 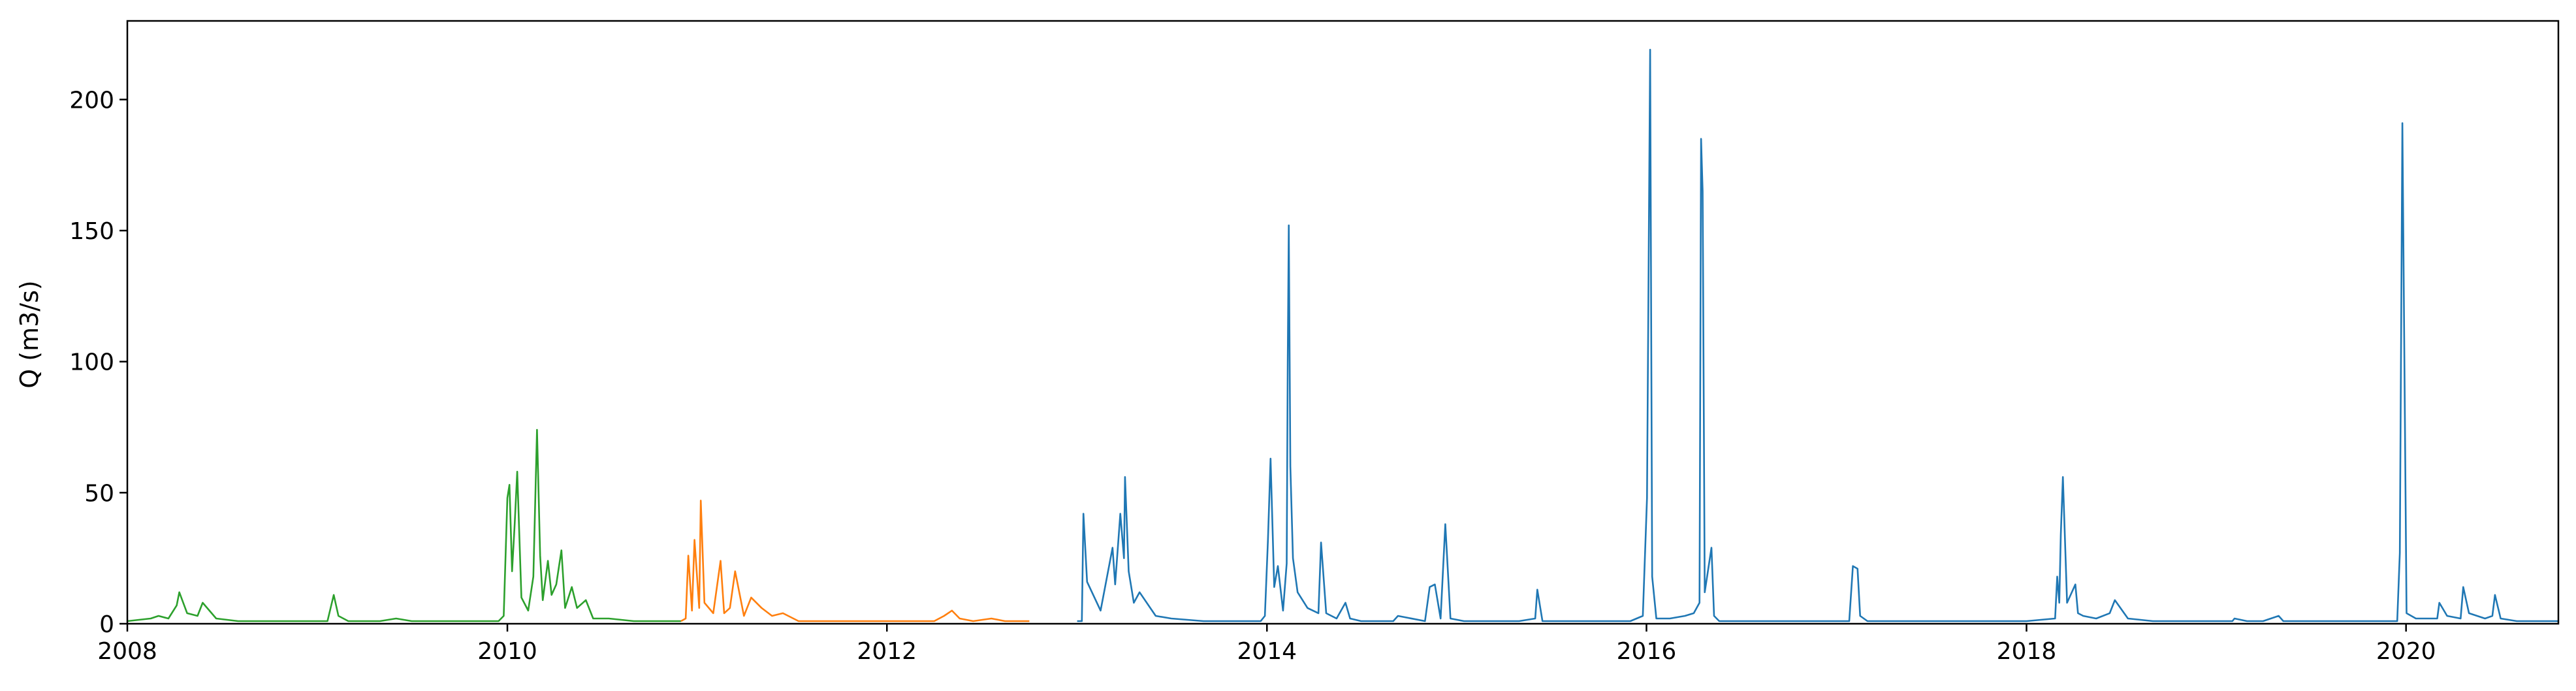 I want to click on x-tick-label: 2016, so click(x=1647, y=651).